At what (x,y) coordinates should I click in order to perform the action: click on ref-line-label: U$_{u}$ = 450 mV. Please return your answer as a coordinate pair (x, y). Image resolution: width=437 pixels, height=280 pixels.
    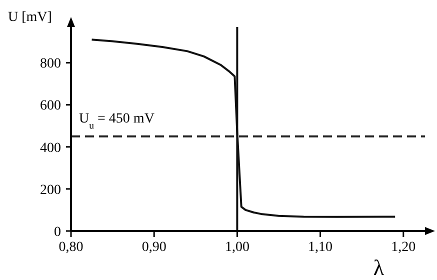
    Looking at the image, I should click on (116, 121).